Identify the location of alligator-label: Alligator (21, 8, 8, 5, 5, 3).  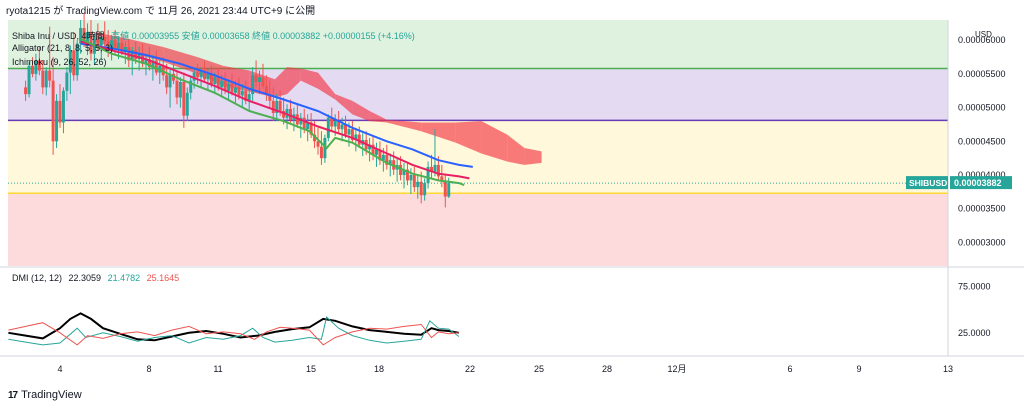
(63, 48).